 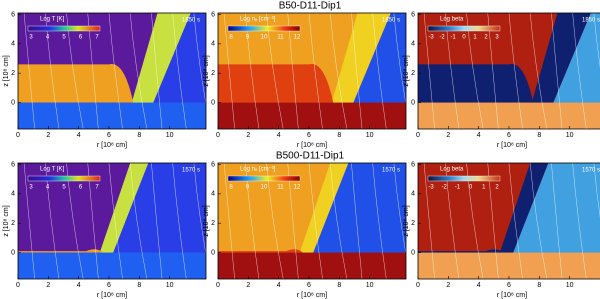 I want to click on colorbar-tick-label: -2, so click(x=445, y=188).